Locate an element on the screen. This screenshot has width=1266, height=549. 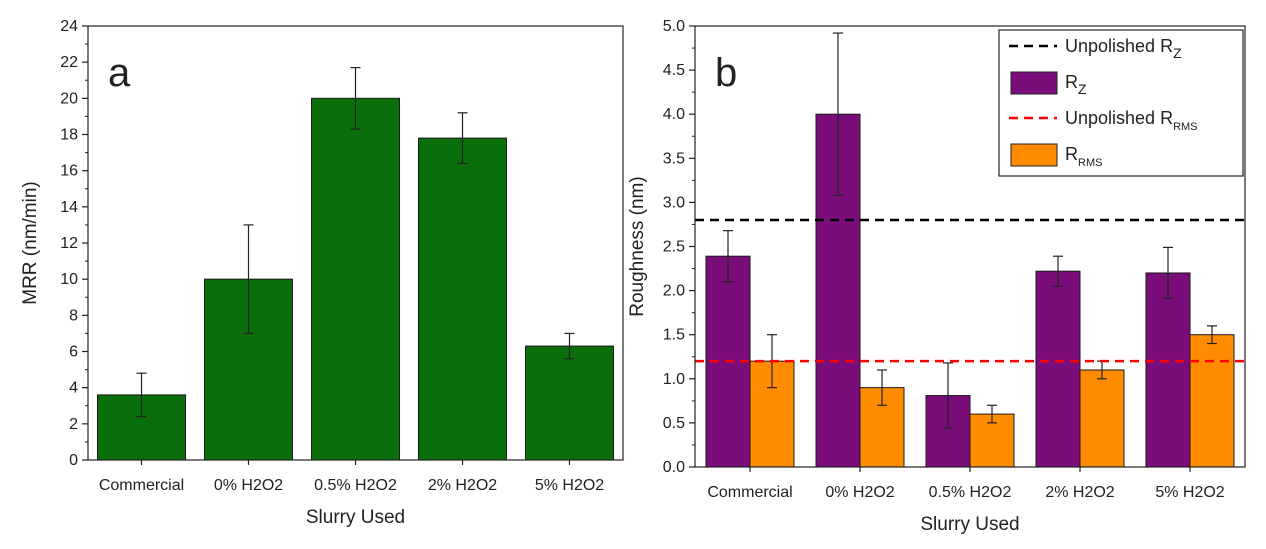
y-tick-label: 14 is located at coordinates (69, 207).